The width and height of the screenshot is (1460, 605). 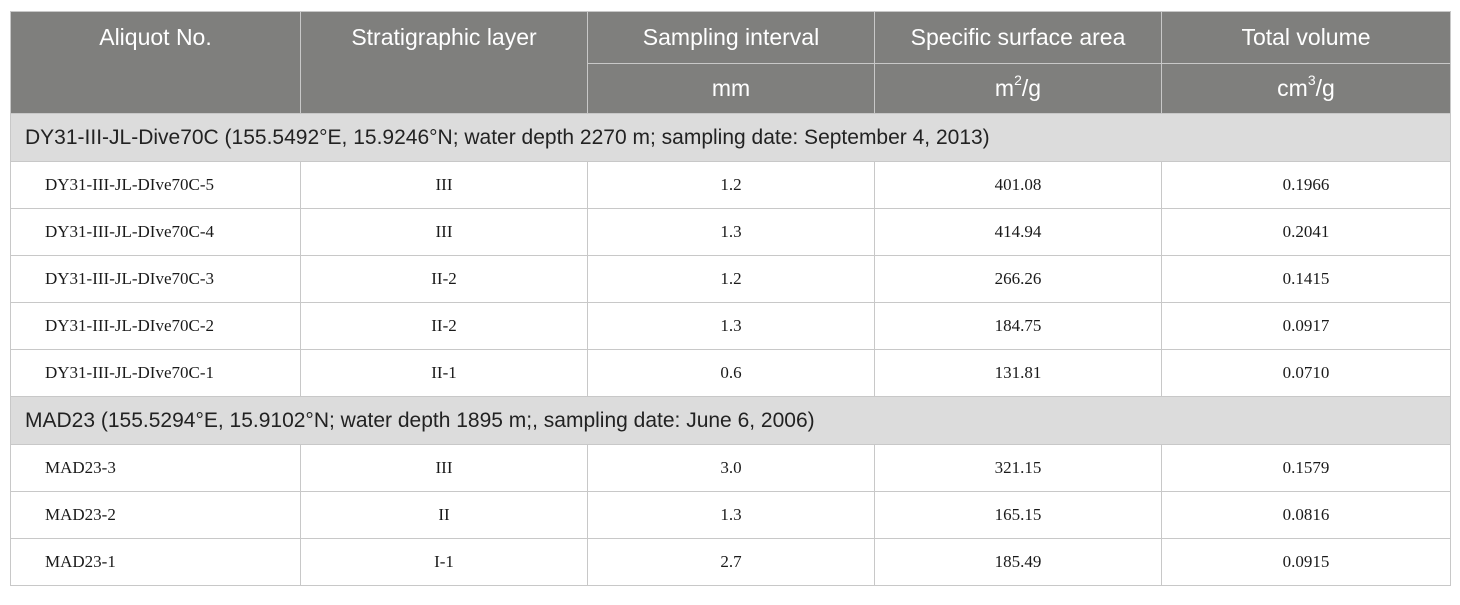 I want to click on table-row: DY31-III-JL-DIve70C-3 II-2 1.2 266.26 0.1415, so click(x=730, y=279).